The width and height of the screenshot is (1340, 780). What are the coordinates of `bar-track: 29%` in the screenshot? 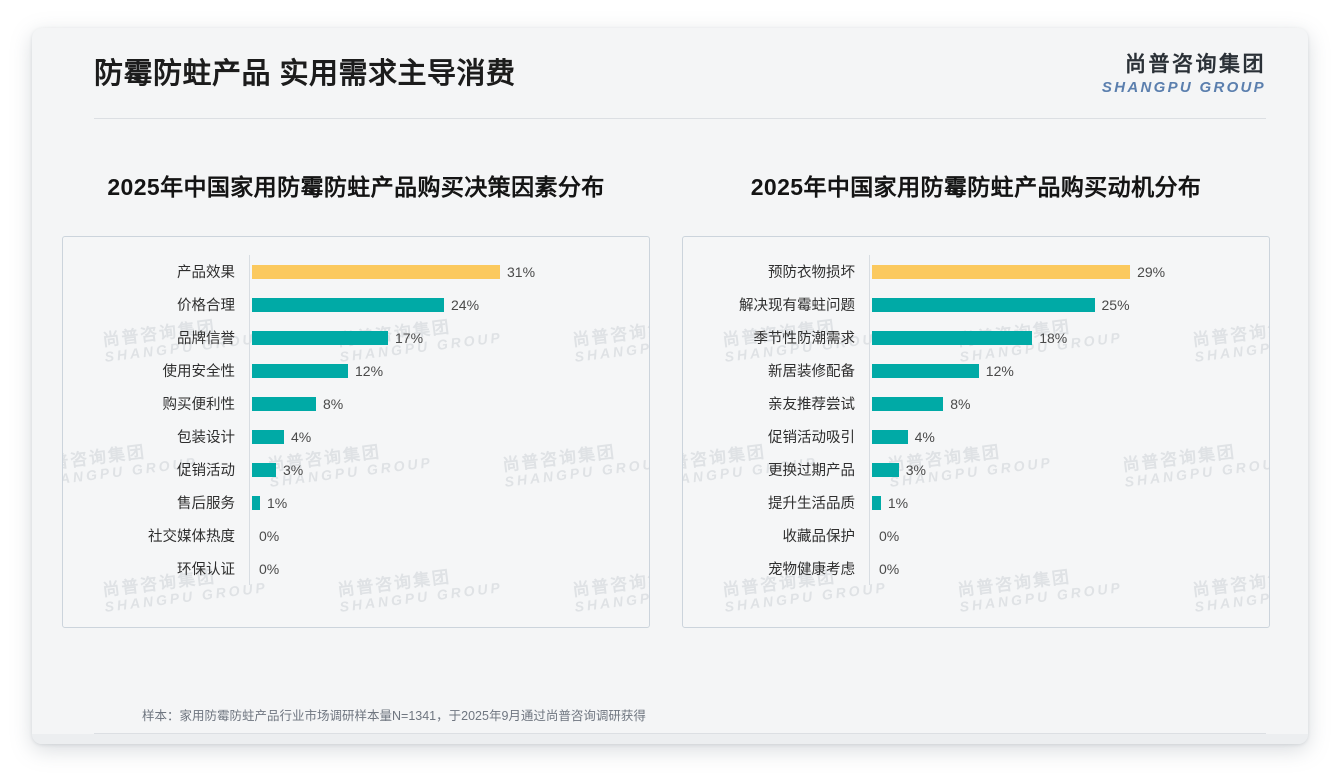 It's located at (1069, 271).